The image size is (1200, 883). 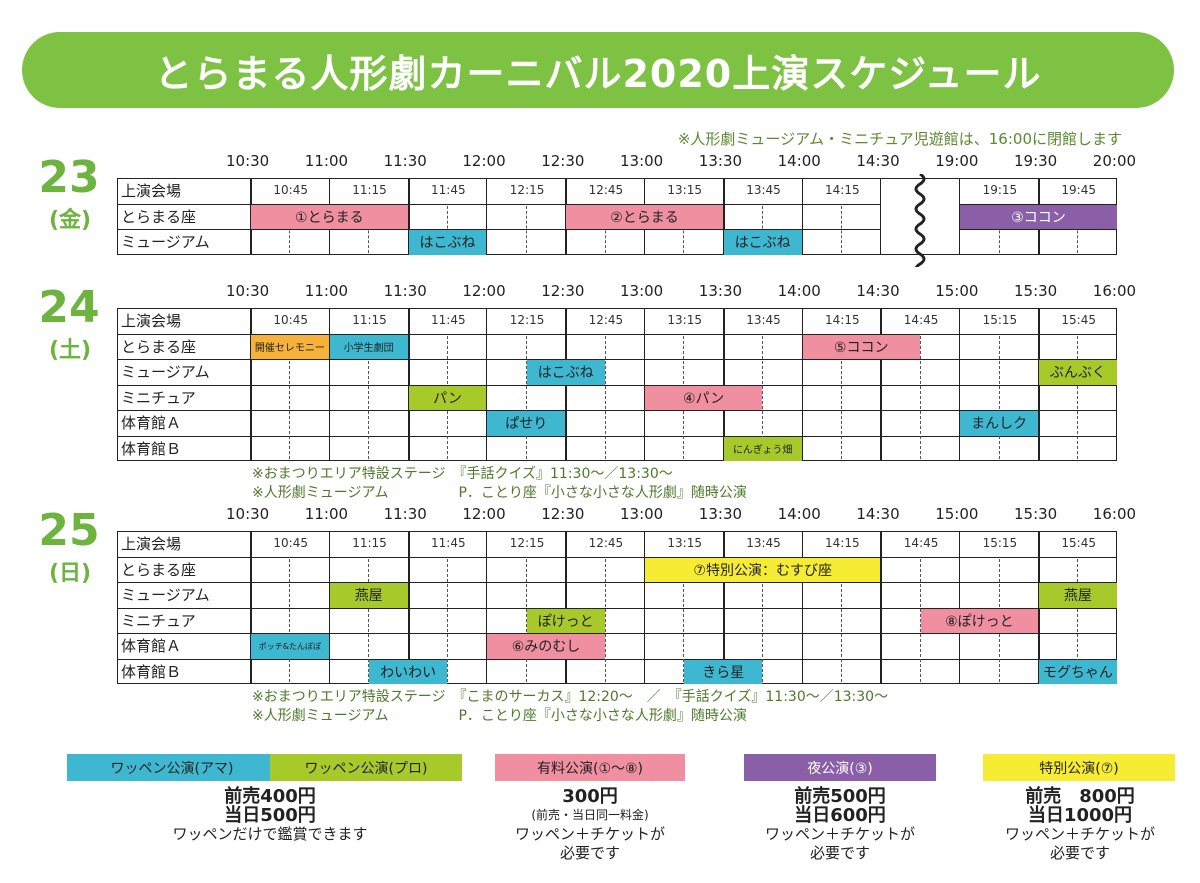 What do you see at coordinates (270, 796) in the screenshot?
I see `price-line: 前売400円` at bounding box center [270, 796].